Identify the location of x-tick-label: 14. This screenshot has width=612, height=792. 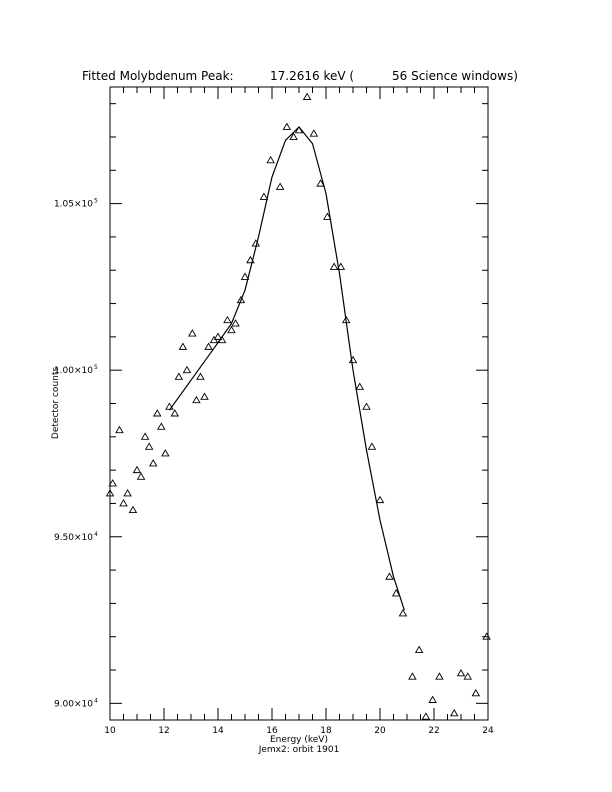
(218, 731).